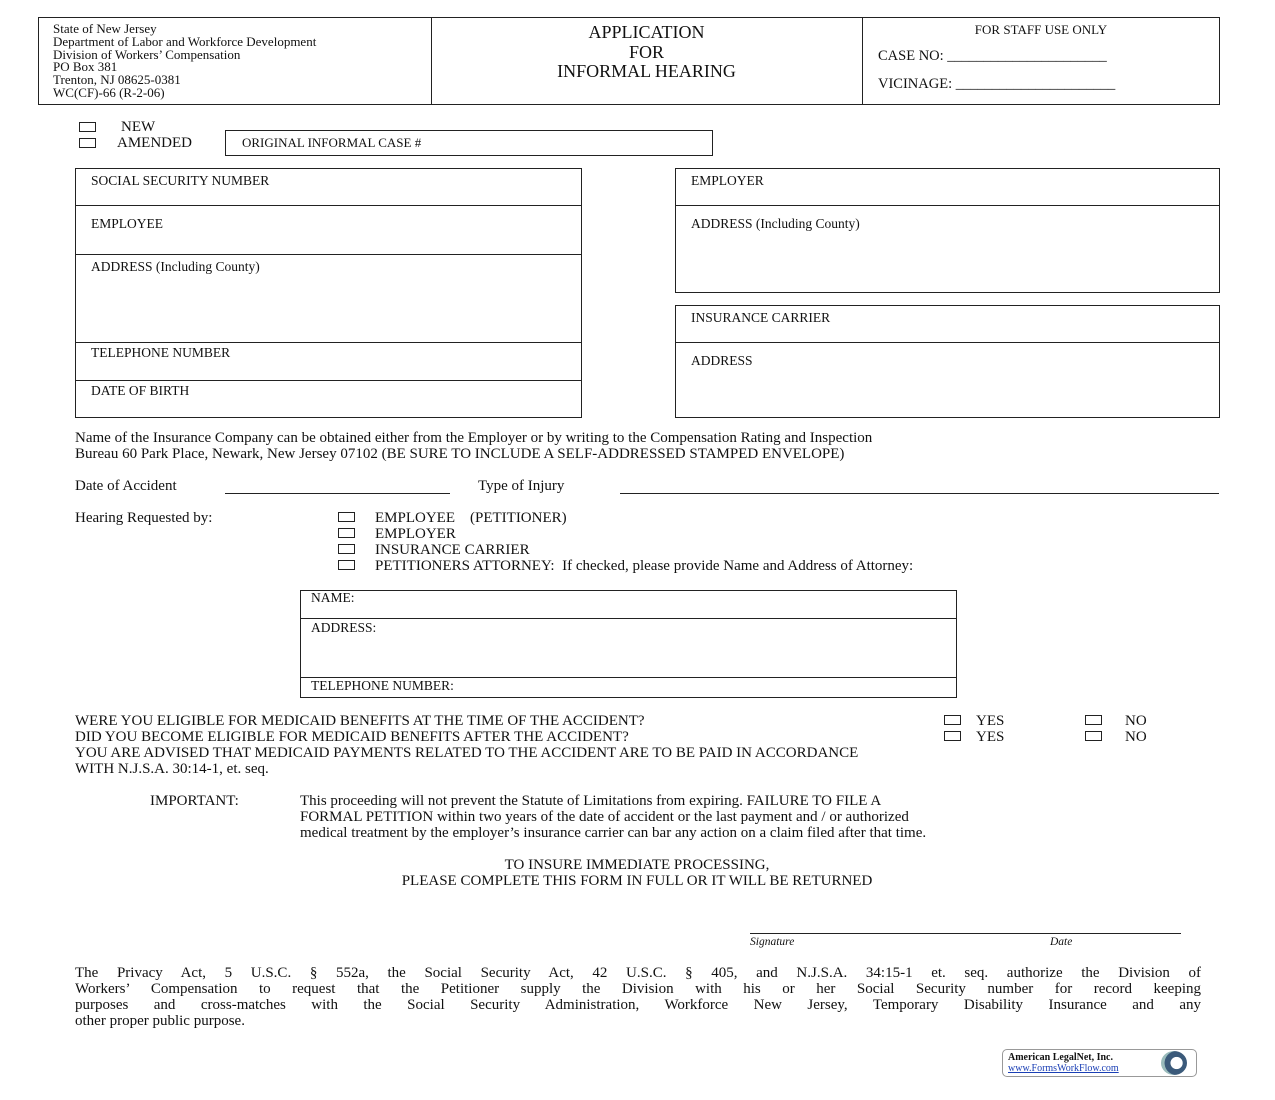 This screenshot has width=1275, height=1100. Describe the element at coordinates (109, 92) in the screenshot. I see `form-number: WC(CF)-66 (R-2-06)` at that location.